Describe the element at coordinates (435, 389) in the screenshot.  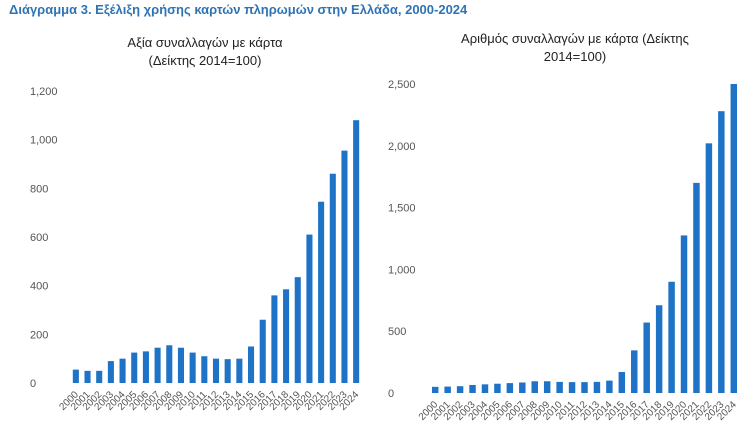
I see `right-bar-2000` at that location.